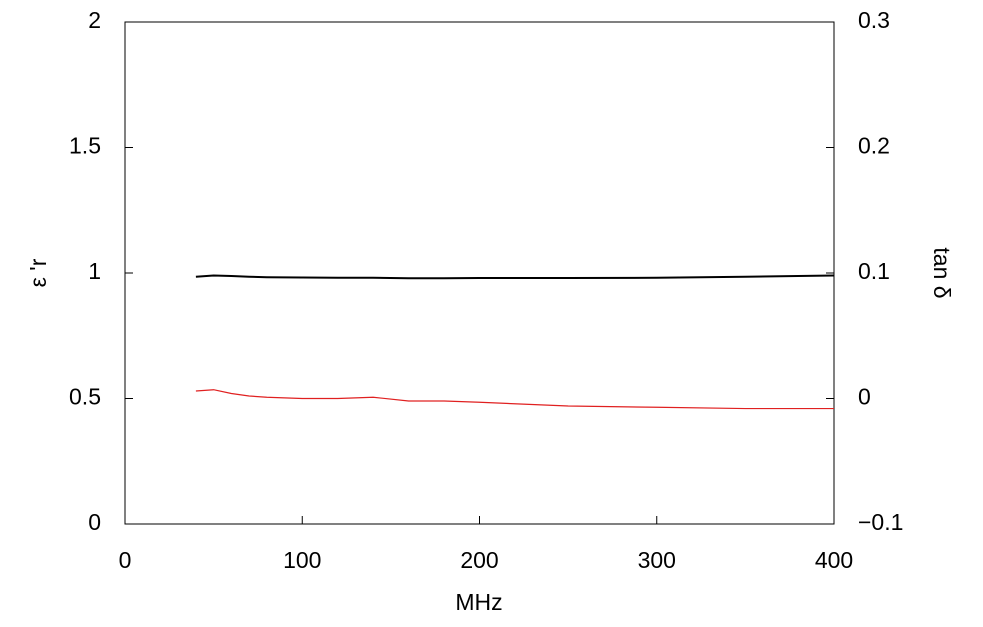 The image size is (983, 627). Describe the element at coordinates (85, 397) in the screenshot. I see `y-tick-label: 0.5` at that location.